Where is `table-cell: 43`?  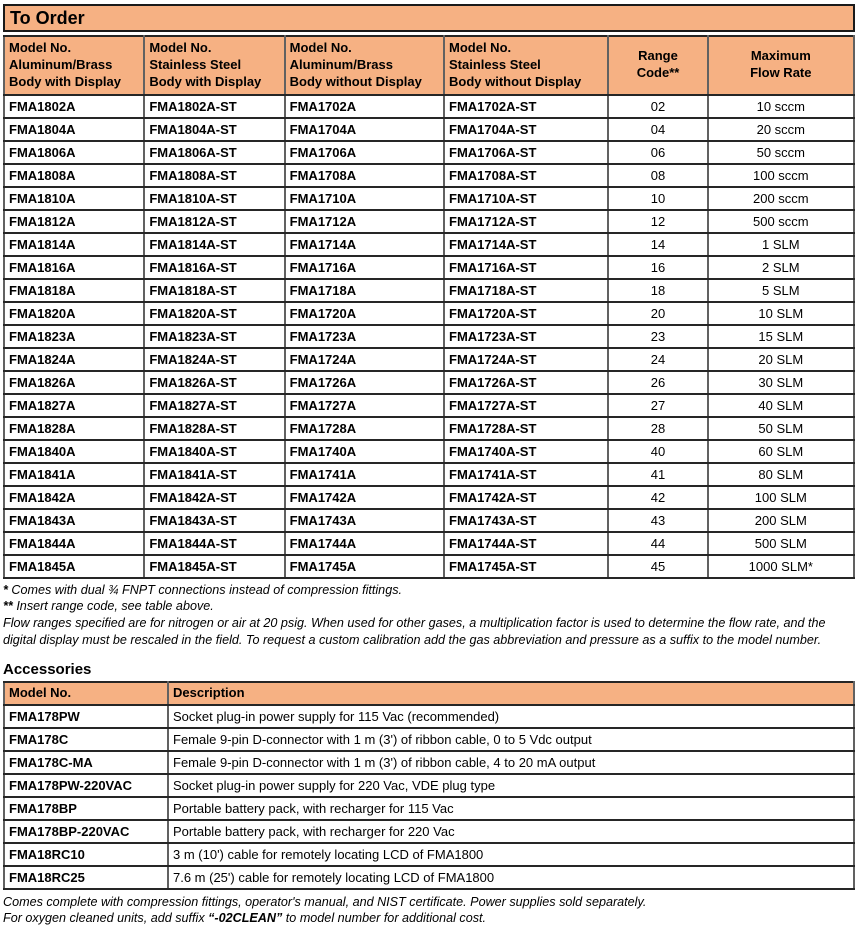
table-cell: 43 is located at coordinates (658, 520).